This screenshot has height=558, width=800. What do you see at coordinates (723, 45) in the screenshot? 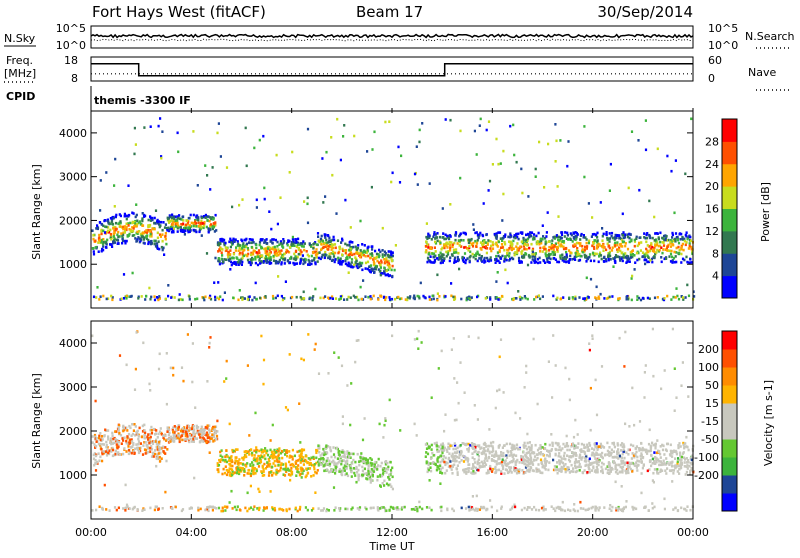
I see `nsearch-tick-bottom: 10^0` at bounding box center [723, 45].